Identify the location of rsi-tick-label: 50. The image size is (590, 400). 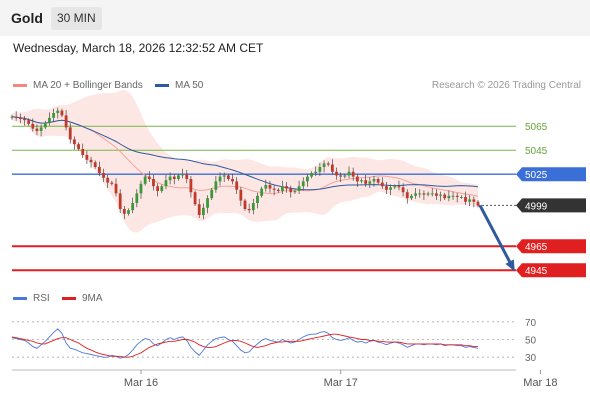
(531, 341).